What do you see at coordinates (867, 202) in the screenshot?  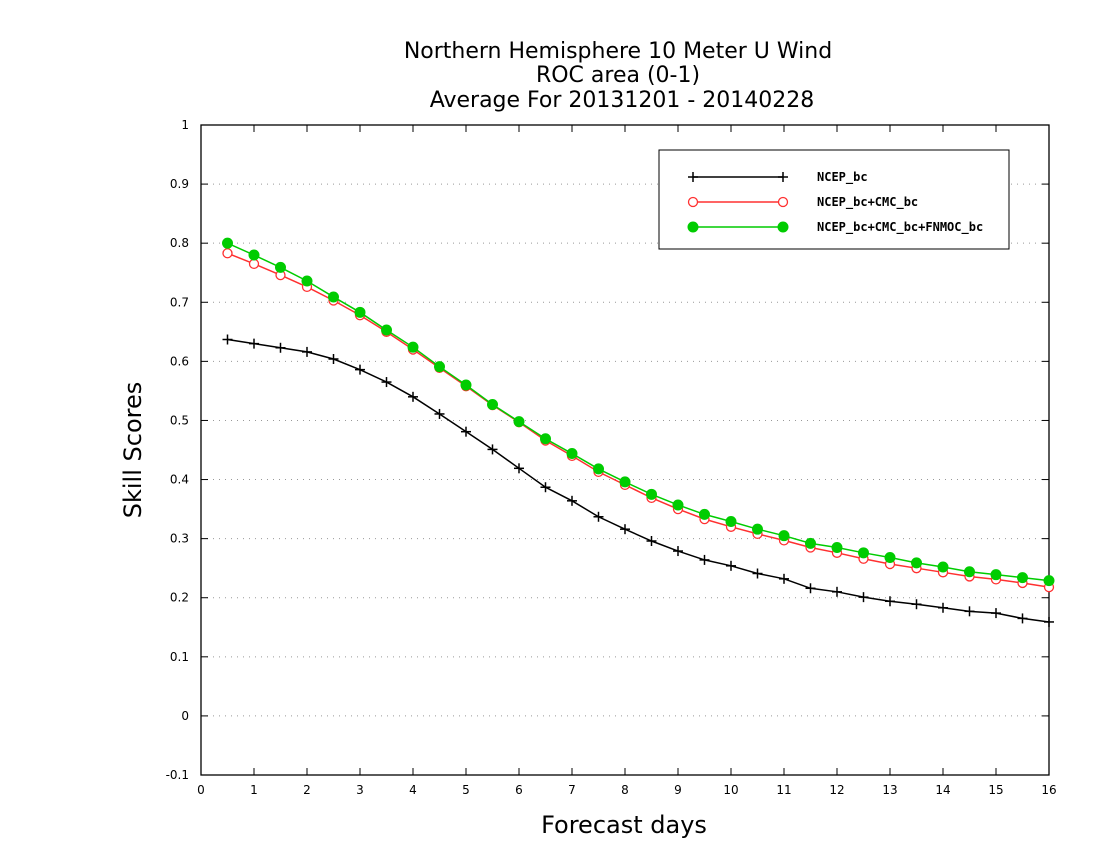 I see `legend-label: NCEP_bc+CMC_bc` at bounding box center [867, 202].